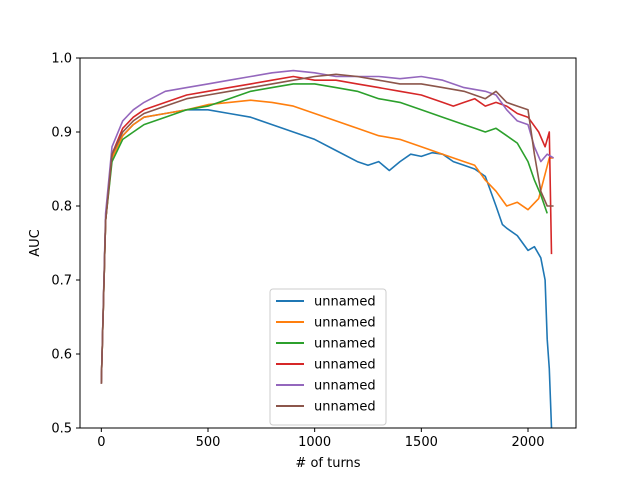 This screenshot has width=640, height=480. I want to click on legend-label-2: unnamed, so click(345, 323).